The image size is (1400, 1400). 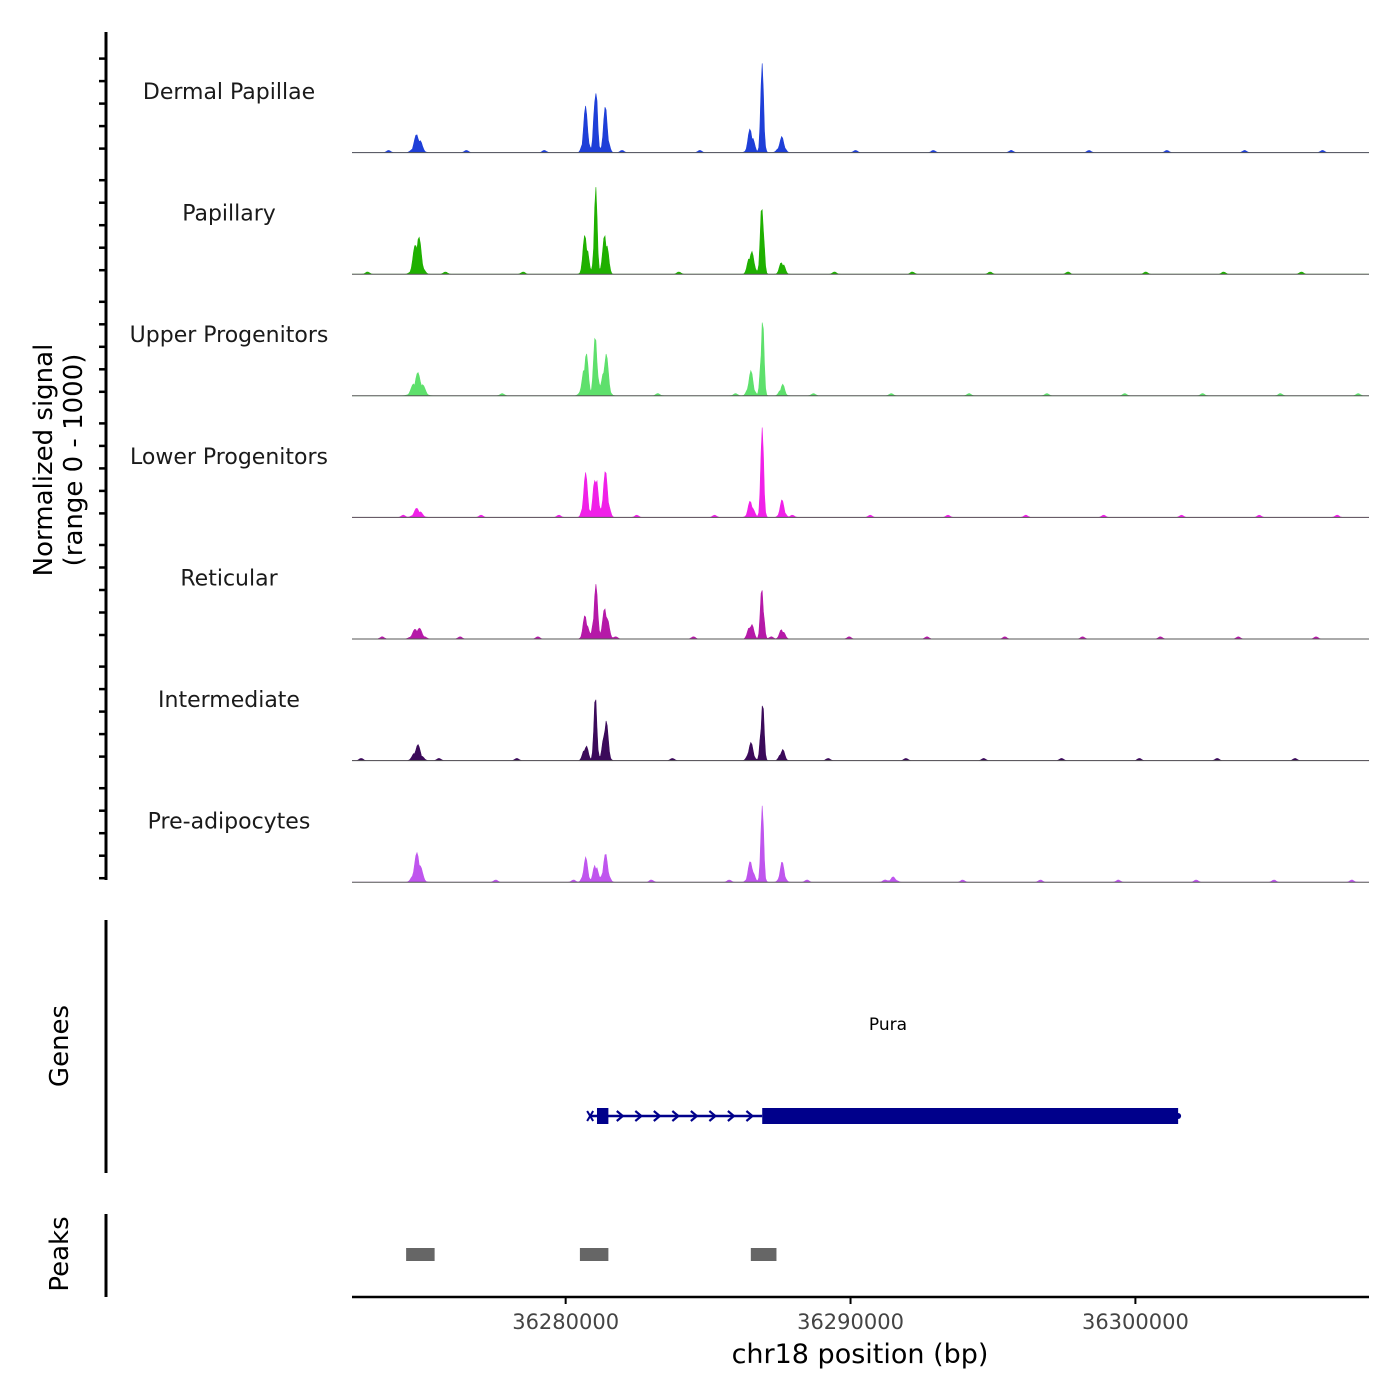 I want to click on track-lower-progenitors: Lower Progenitors, so click(x=749, y=472).